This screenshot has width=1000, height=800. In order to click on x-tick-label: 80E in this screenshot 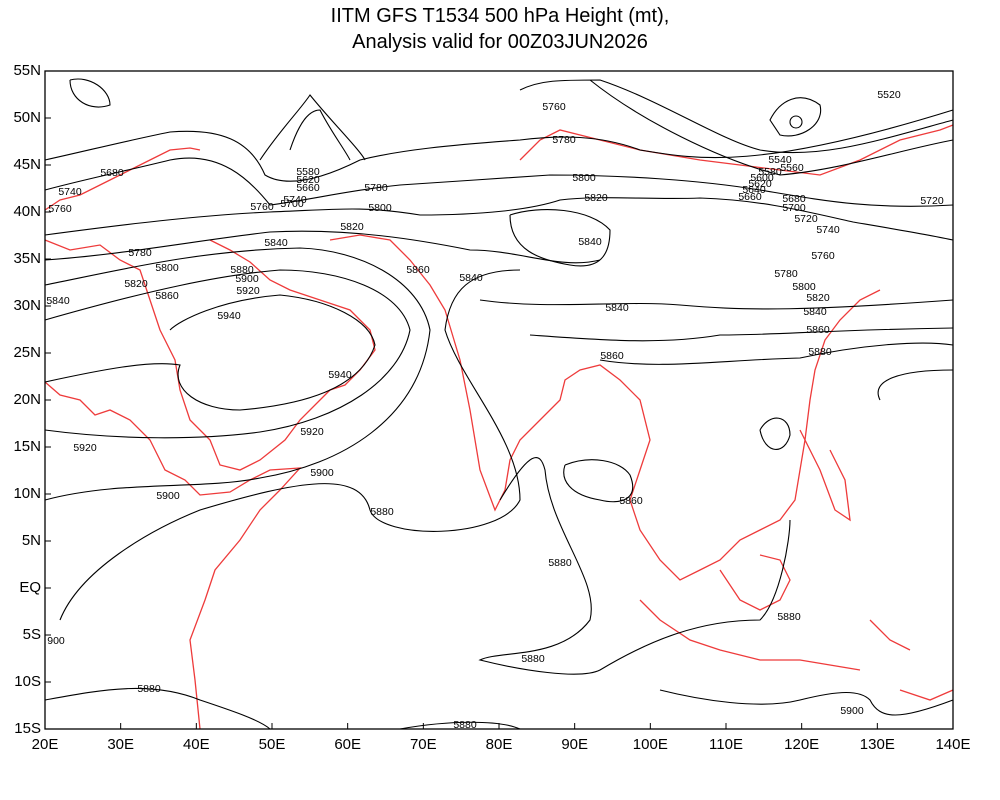, I will do `click(499, 744)`.